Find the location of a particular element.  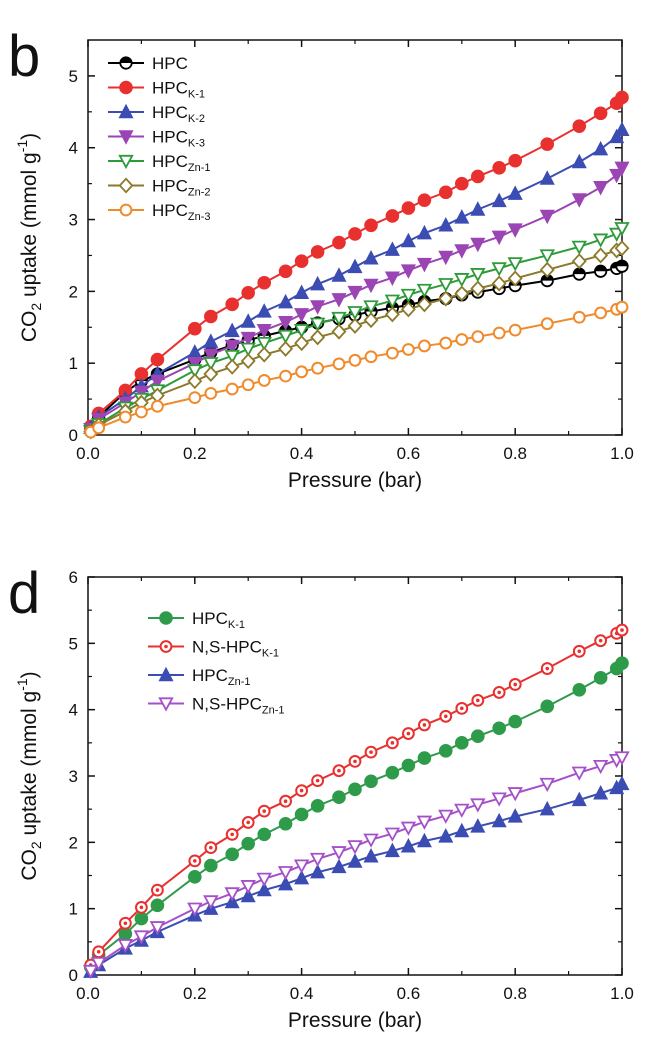

legend-entry: HPCK-2 is located at coordinates (156, 114).